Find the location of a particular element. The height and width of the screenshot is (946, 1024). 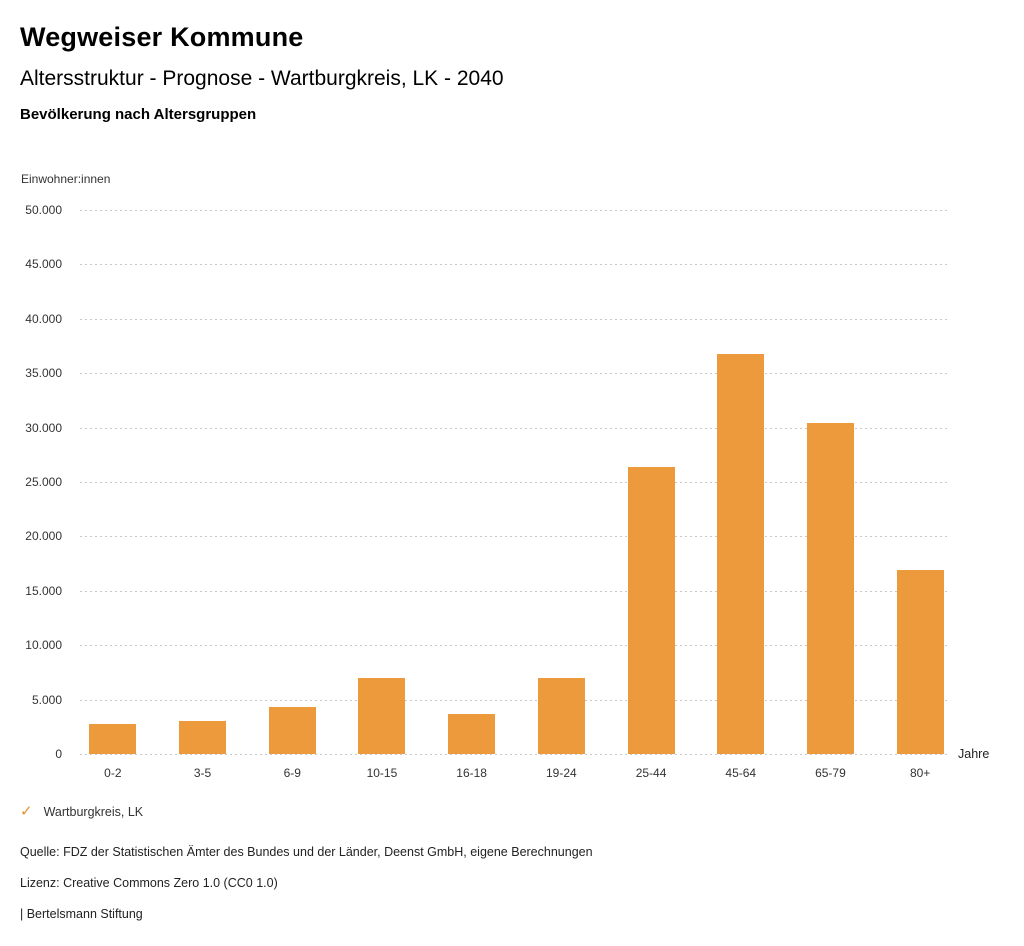

y-tick-label: 30.000 is located at coordinates (43, 427).